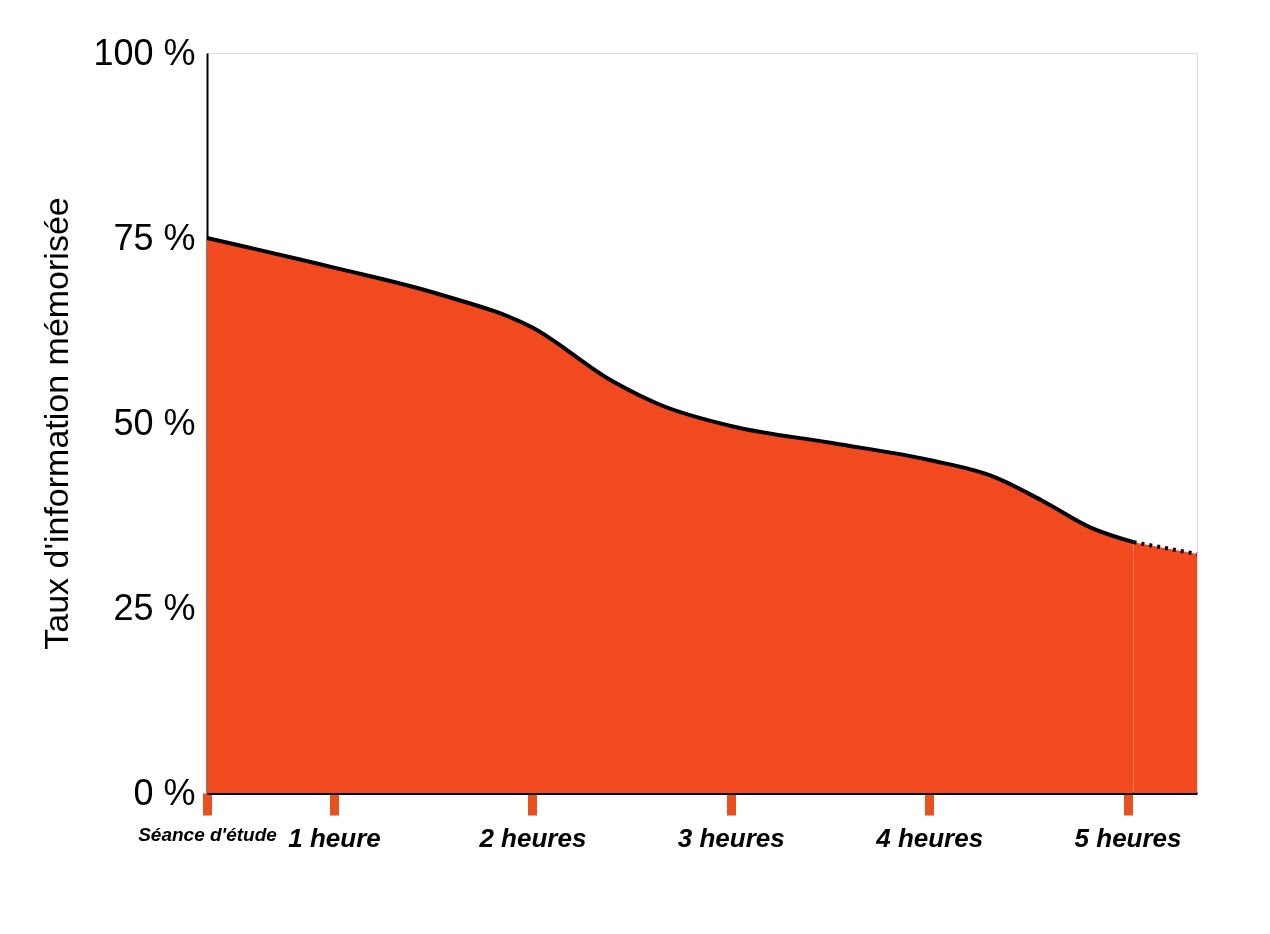 This screenshot has width=1270, height=934. Describe the element at coordinates (1128, 837) in the screenshot. I see `x-tick-label: 5 heures` at that location.